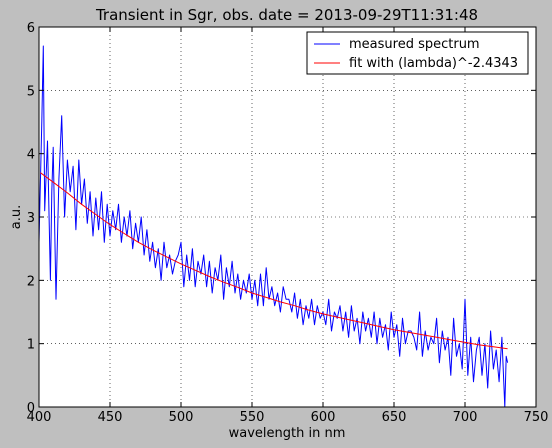 The image size is (552, 448). Describe the element at coordinates (287, 433) in the screenshot. I see `x-axis-label: wavelength in nm` at that location.